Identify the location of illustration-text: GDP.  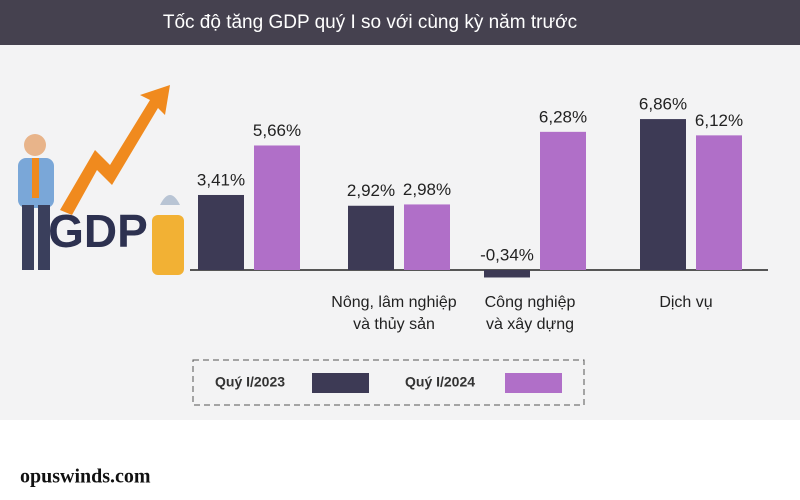
(98, 231).